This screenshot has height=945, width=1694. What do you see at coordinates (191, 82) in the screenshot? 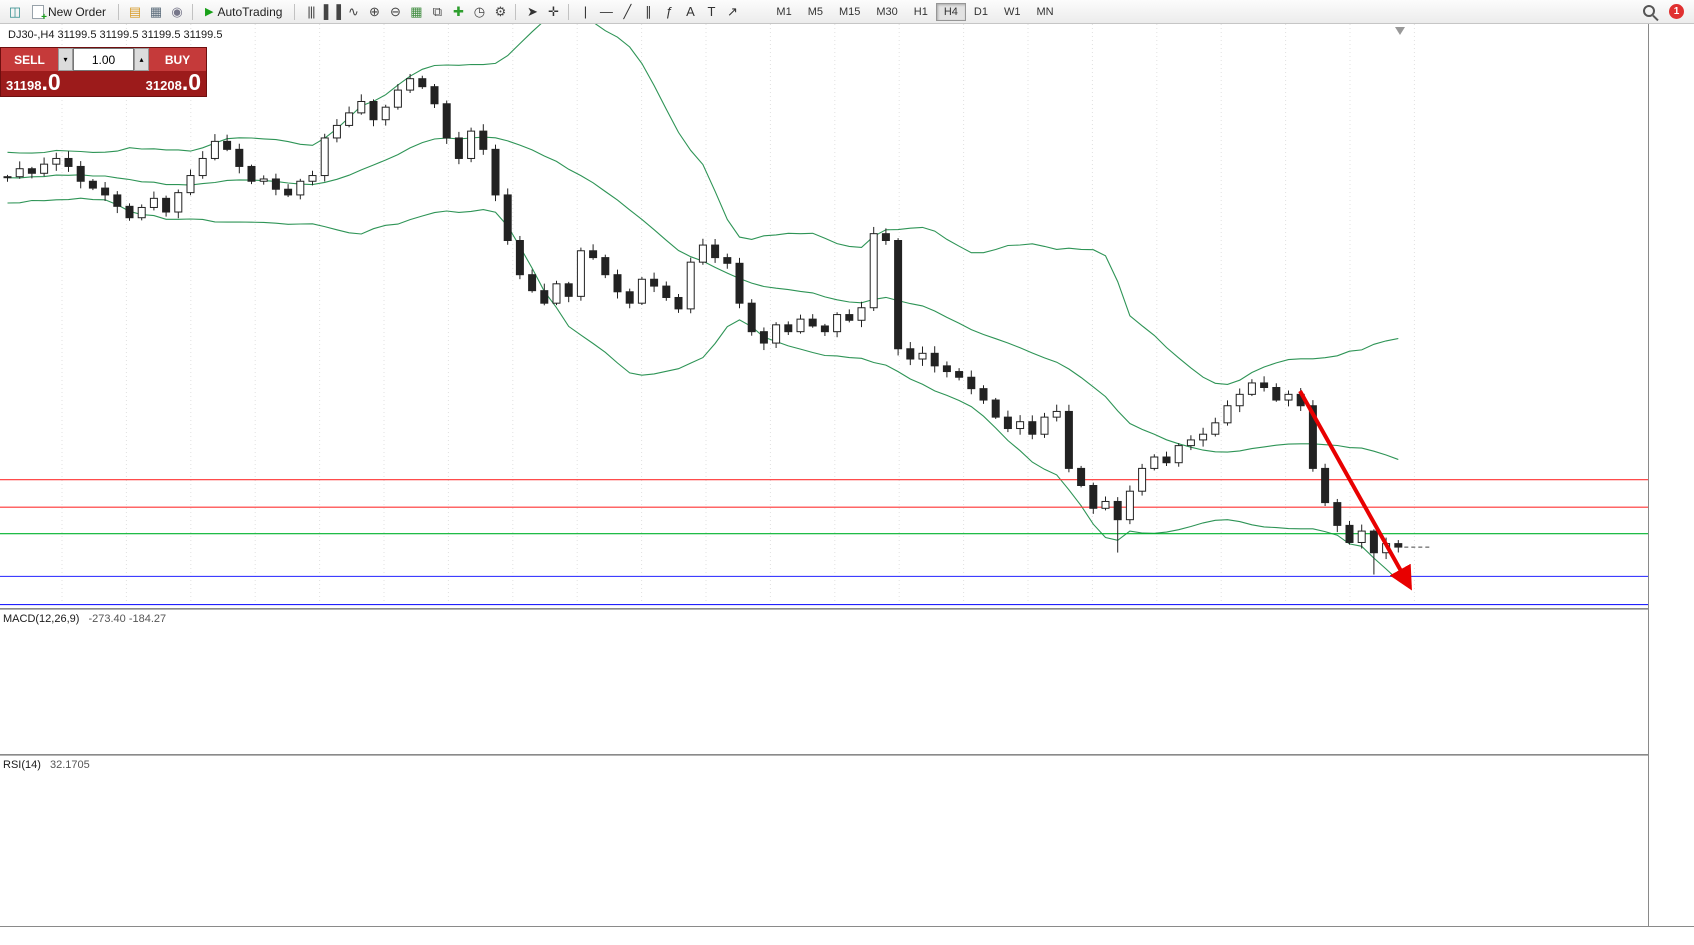
I see `buy-price-pips: .0` at bounding box center [191, 82].